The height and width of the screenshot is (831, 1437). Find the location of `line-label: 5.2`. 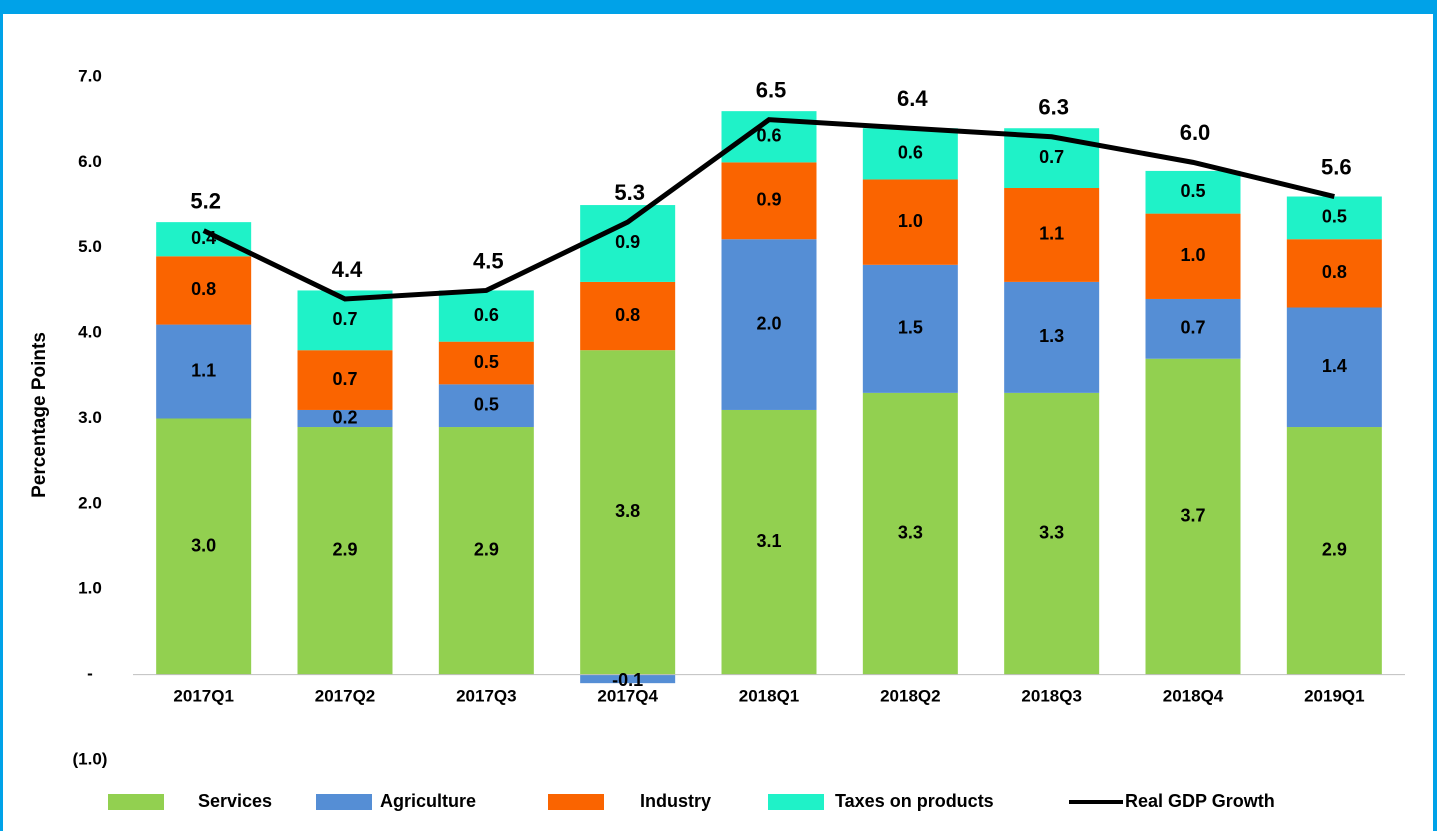

line-label: 5.2 is located at coordinates (205, 200).